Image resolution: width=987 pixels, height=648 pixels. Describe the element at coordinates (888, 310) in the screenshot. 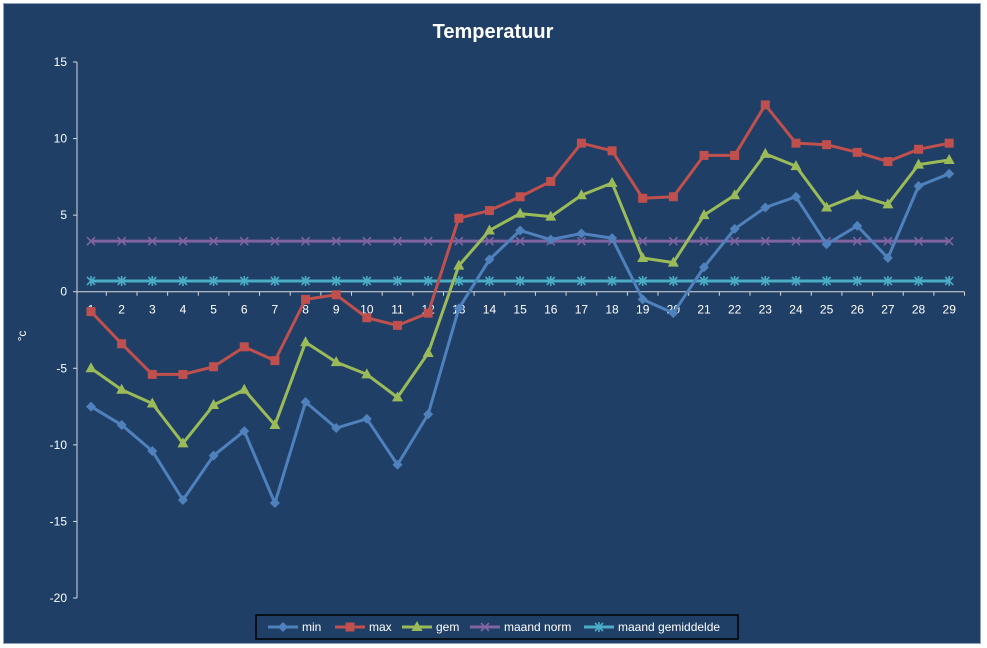

I see `x-tick-label: 27` at that location.